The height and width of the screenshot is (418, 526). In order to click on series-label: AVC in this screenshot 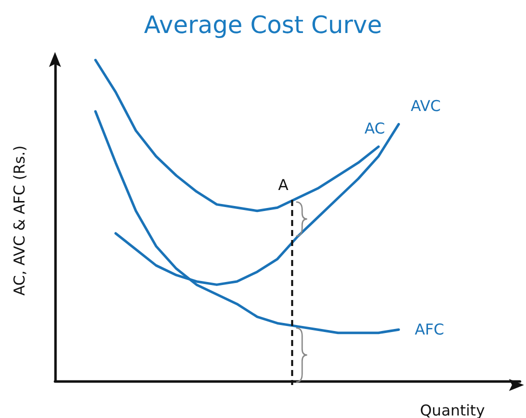, I will do `click(425, 106)`.